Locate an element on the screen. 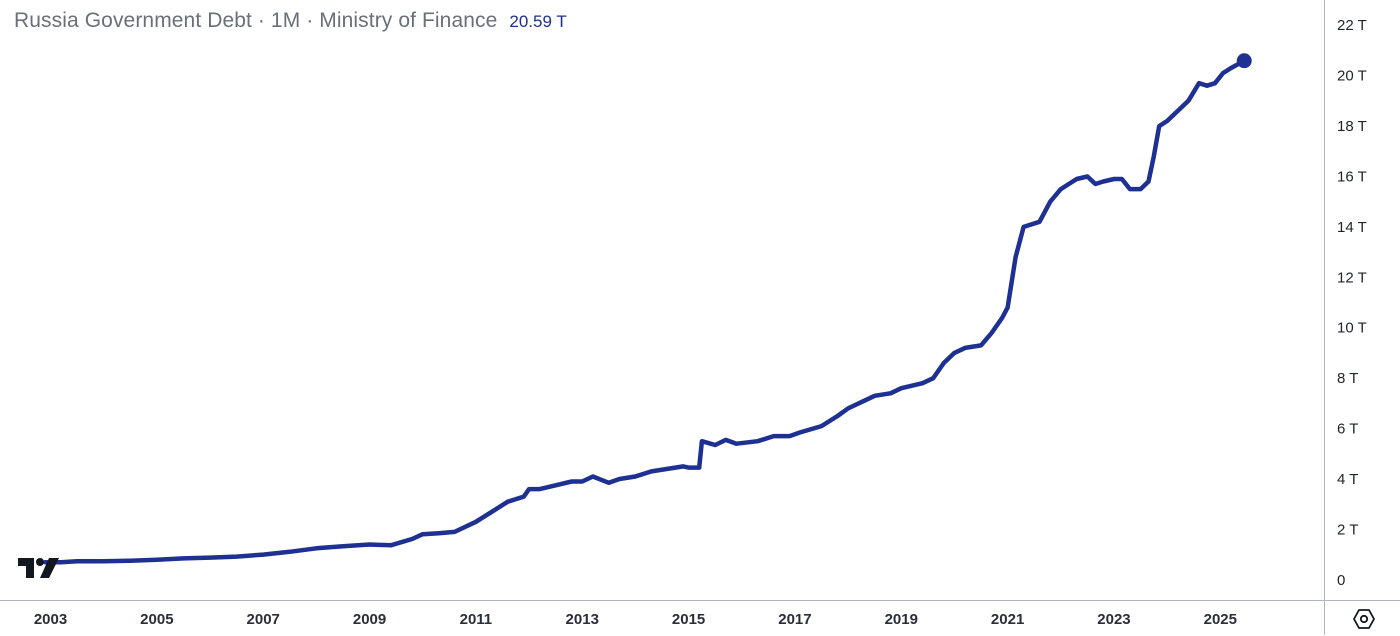  settings-button is located at coordinates (1364, 619).